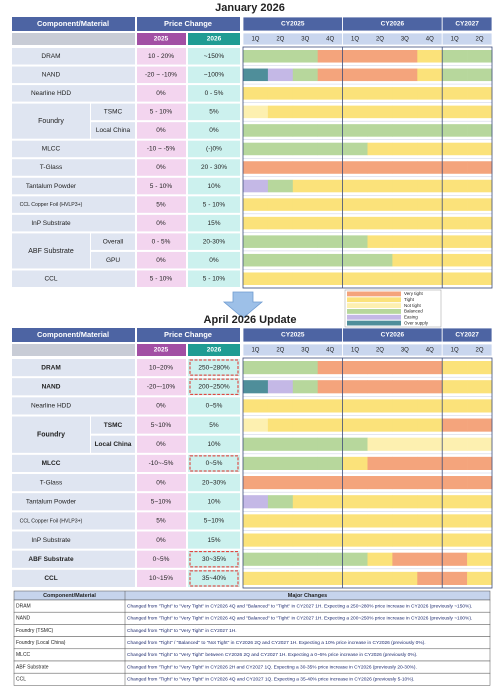  I want to click on price-2025: 0 - 5%, so click(161, 241).